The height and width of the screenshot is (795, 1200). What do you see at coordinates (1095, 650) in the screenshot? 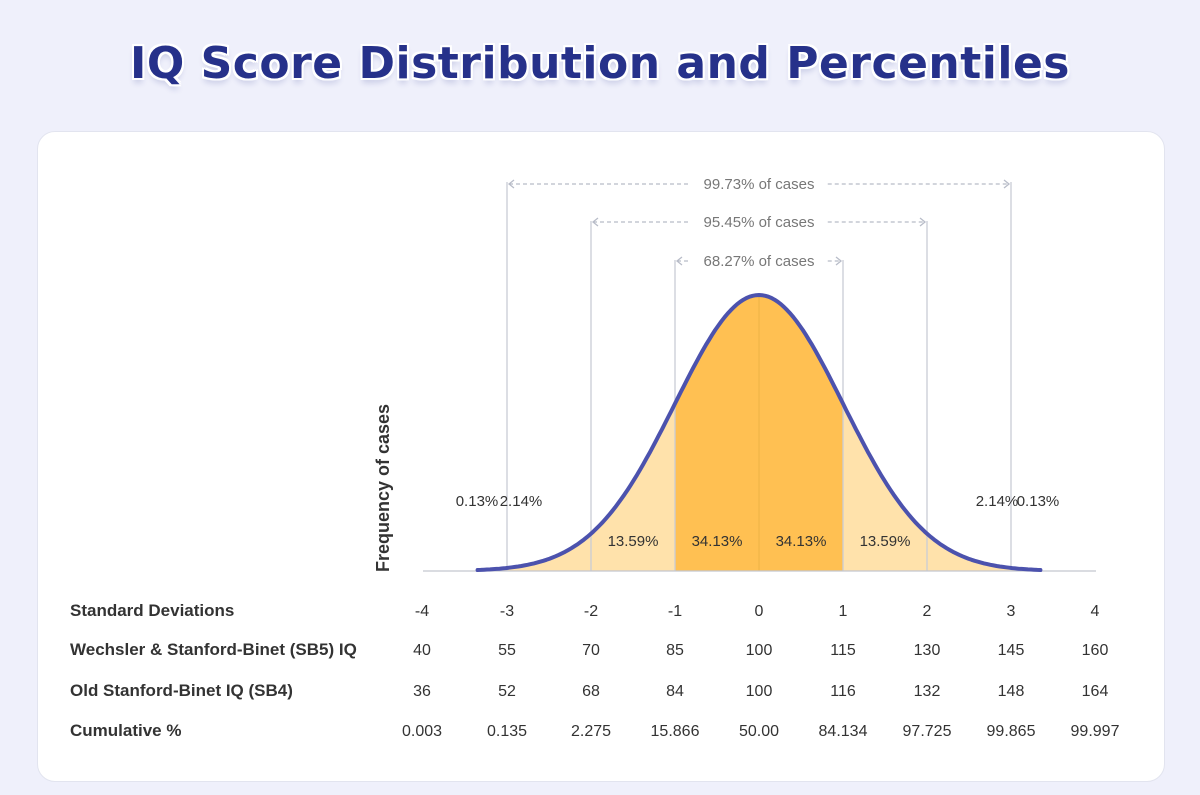
I see `table-cell: 160` at bounding box center [1095, 650].